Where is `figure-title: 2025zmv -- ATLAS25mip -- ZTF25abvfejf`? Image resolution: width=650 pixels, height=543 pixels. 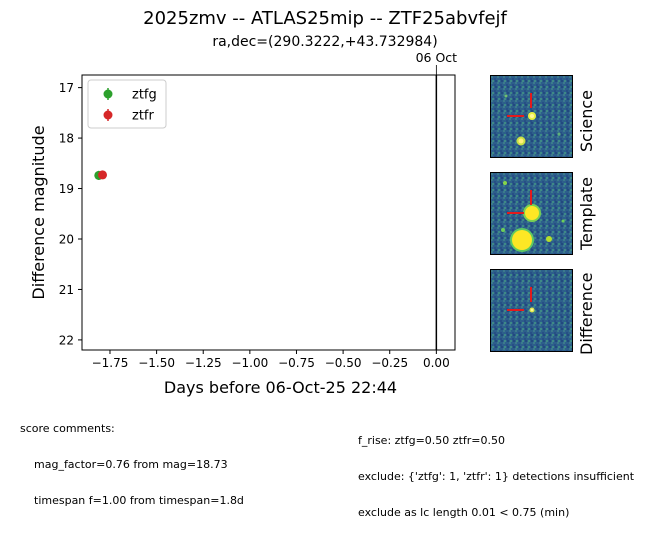 figure-title: 2025zmv -- ATLAS25mip -- ZTF25abvfejf is located at coordinates (325, 18).